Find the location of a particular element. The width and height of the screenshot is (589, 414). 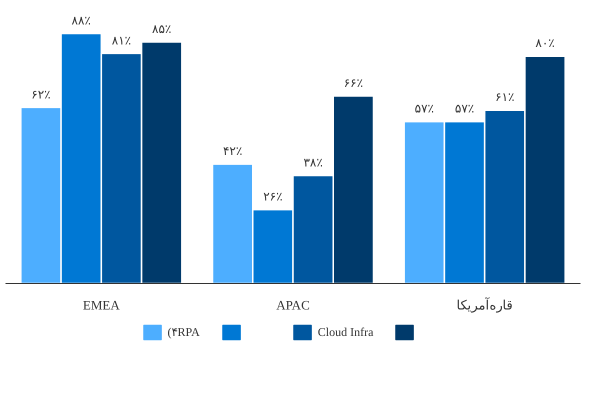

data-label: ۸۱٪ is located at coordinates (122, 40).